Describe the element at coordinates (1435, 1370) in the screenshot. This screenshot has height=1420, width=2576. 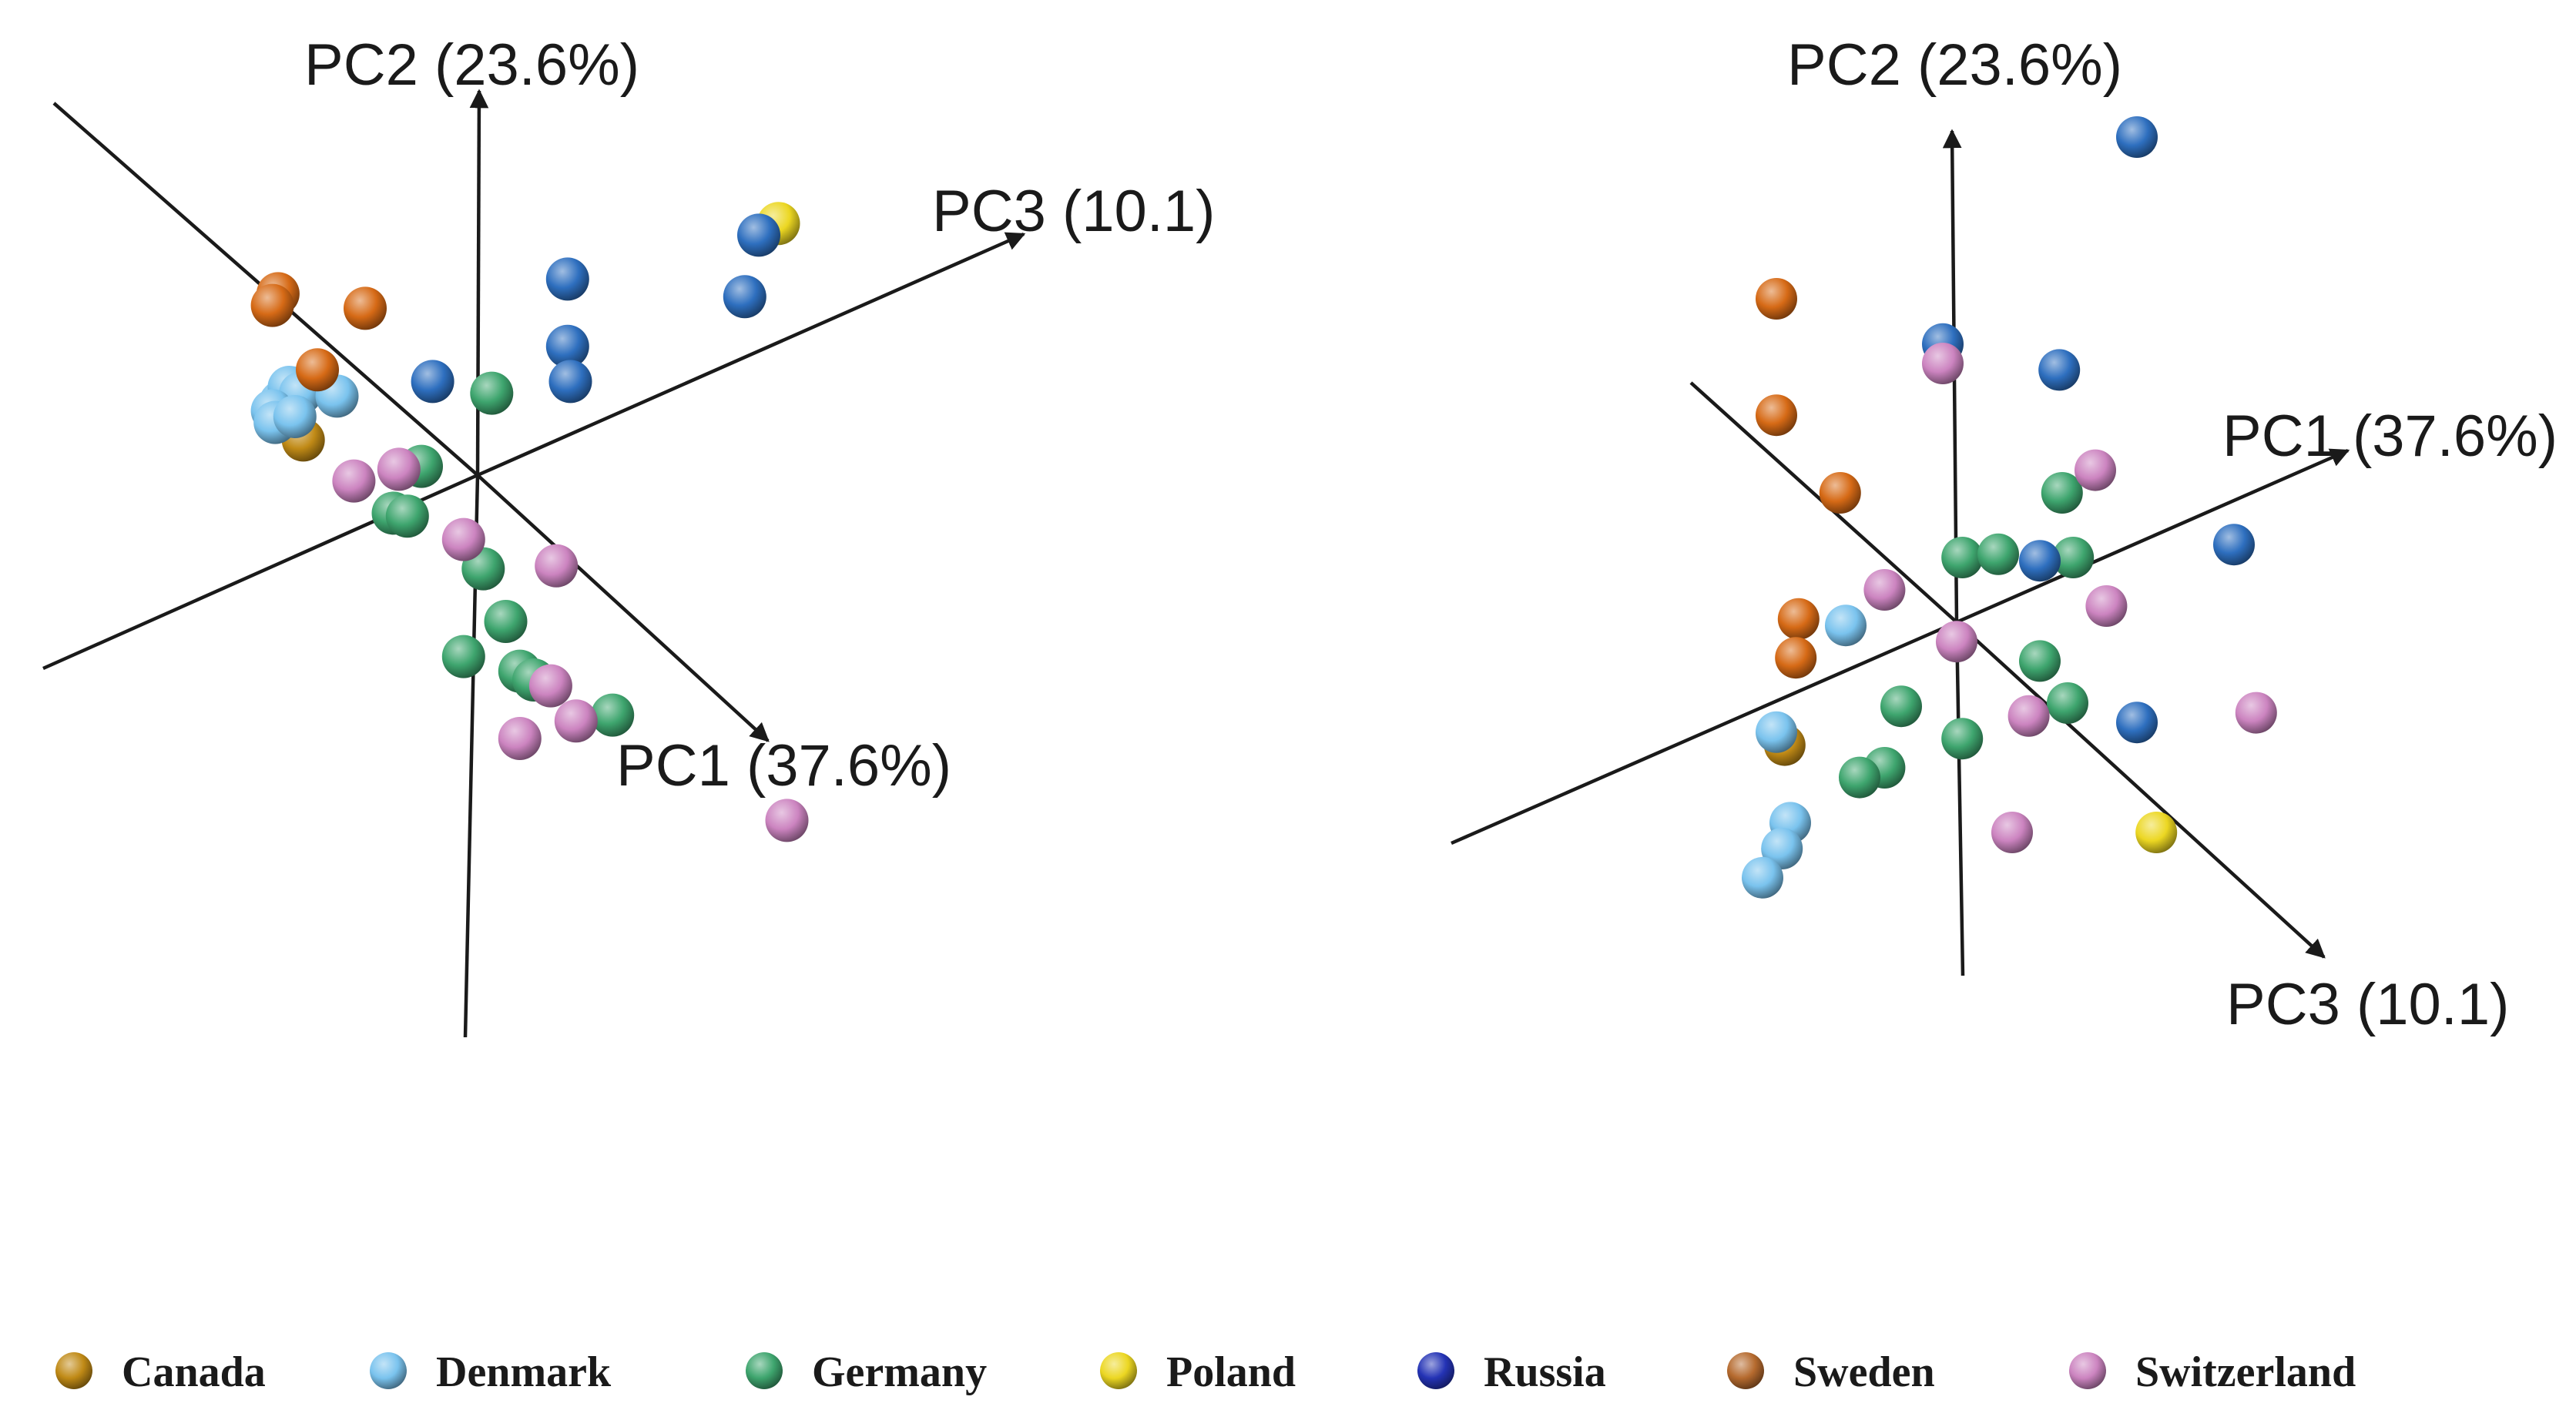
I see `legend-marker-russia` at that location.